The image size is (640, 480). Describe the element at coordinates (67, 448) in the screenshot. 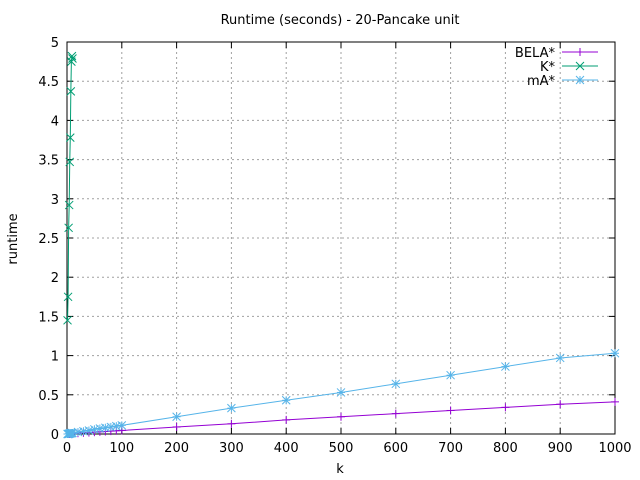

I see `x-tick-label: 0` at that location.